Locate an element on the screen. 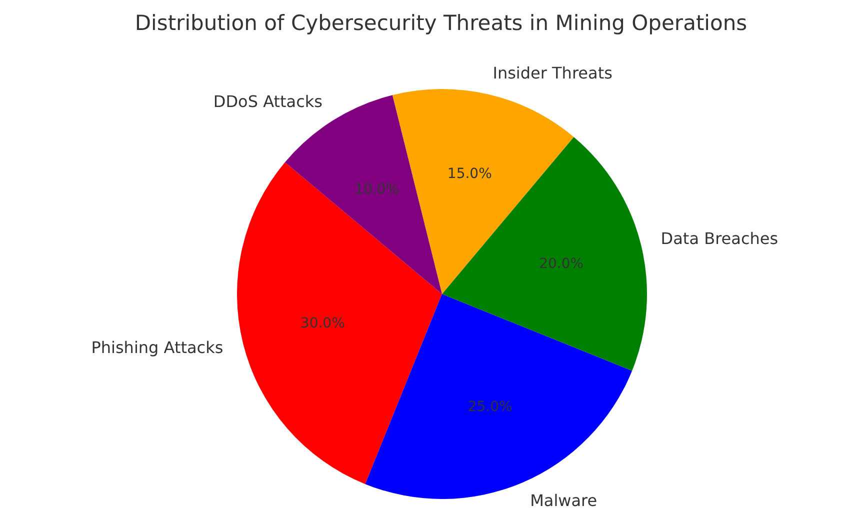 This screenshot has width=852, height=515. data-label: 10.0% is located at coordinates (377, 190).